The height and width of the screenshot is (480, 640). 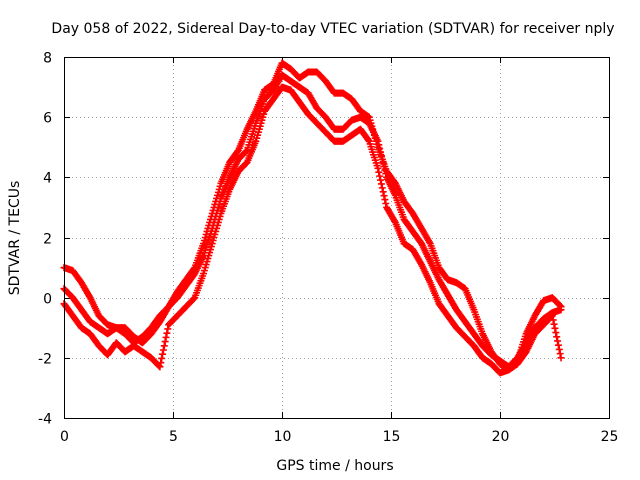 What do you see at coordinates (334, 466) in the screenshot?
I see `x-axis-label: GPS time / hours` at bounding box center [334, 466].